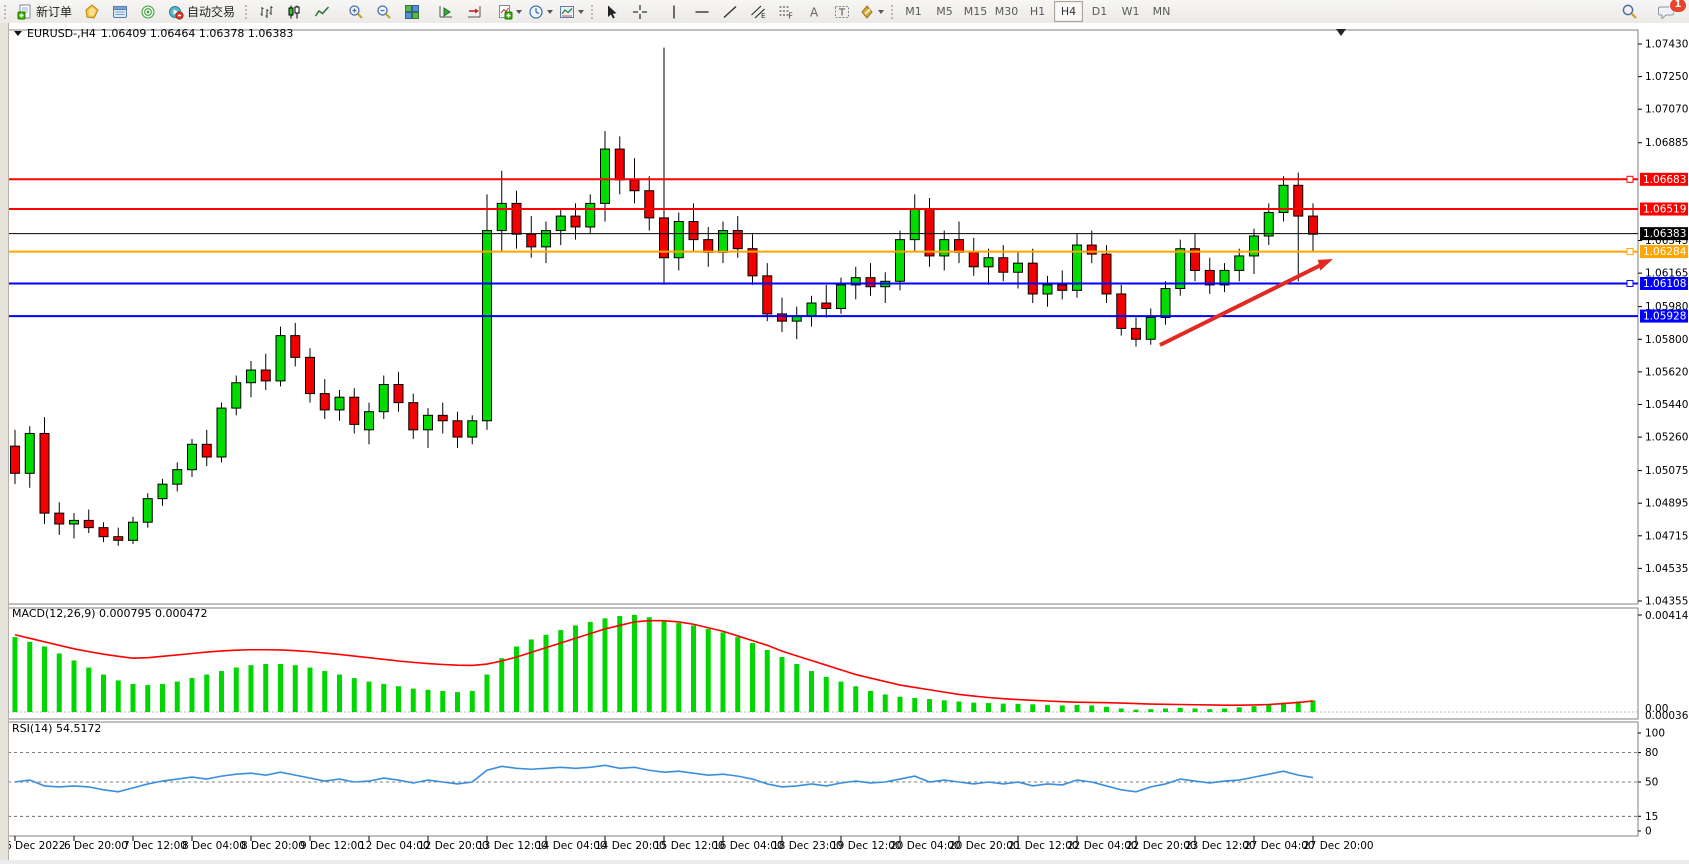 The height and width of the screenshot is (864, 1689). What do you see at coordinates (120, 12) in the screenshot?
I see `data-window-button` at bounding box center [120, 12].